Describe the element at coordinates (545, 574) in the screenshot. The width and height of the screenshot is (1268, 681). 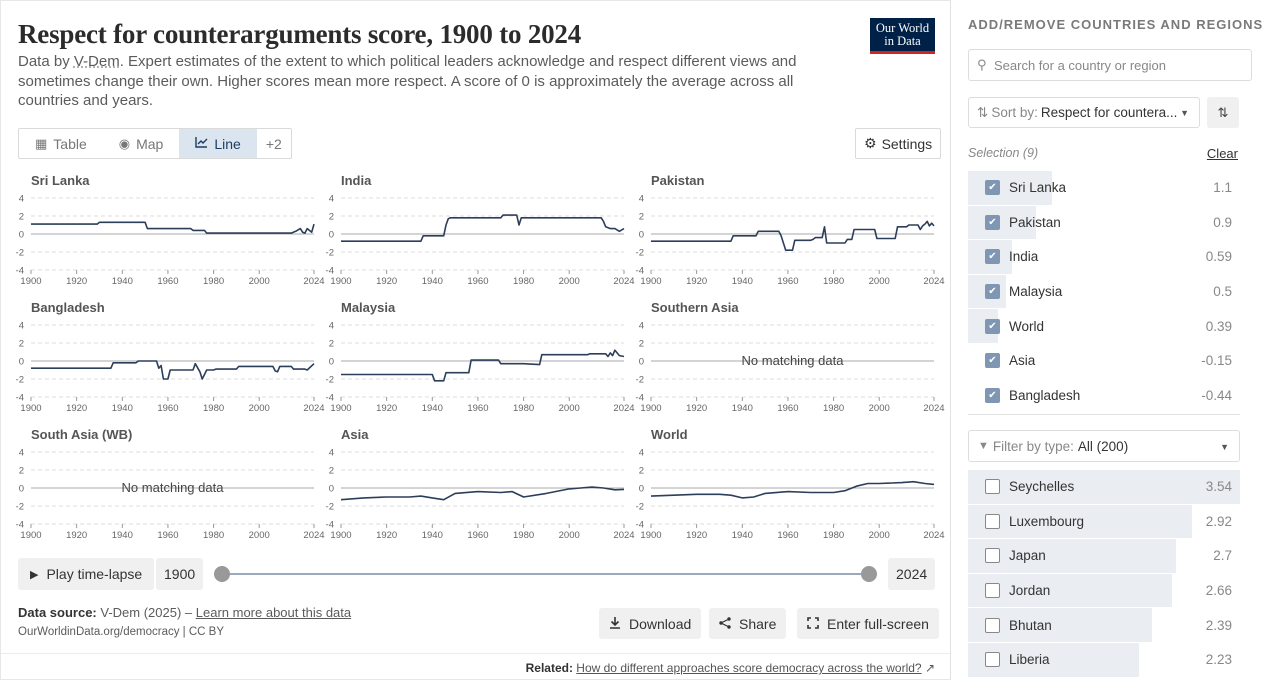
I see `timeline-track` at that location.